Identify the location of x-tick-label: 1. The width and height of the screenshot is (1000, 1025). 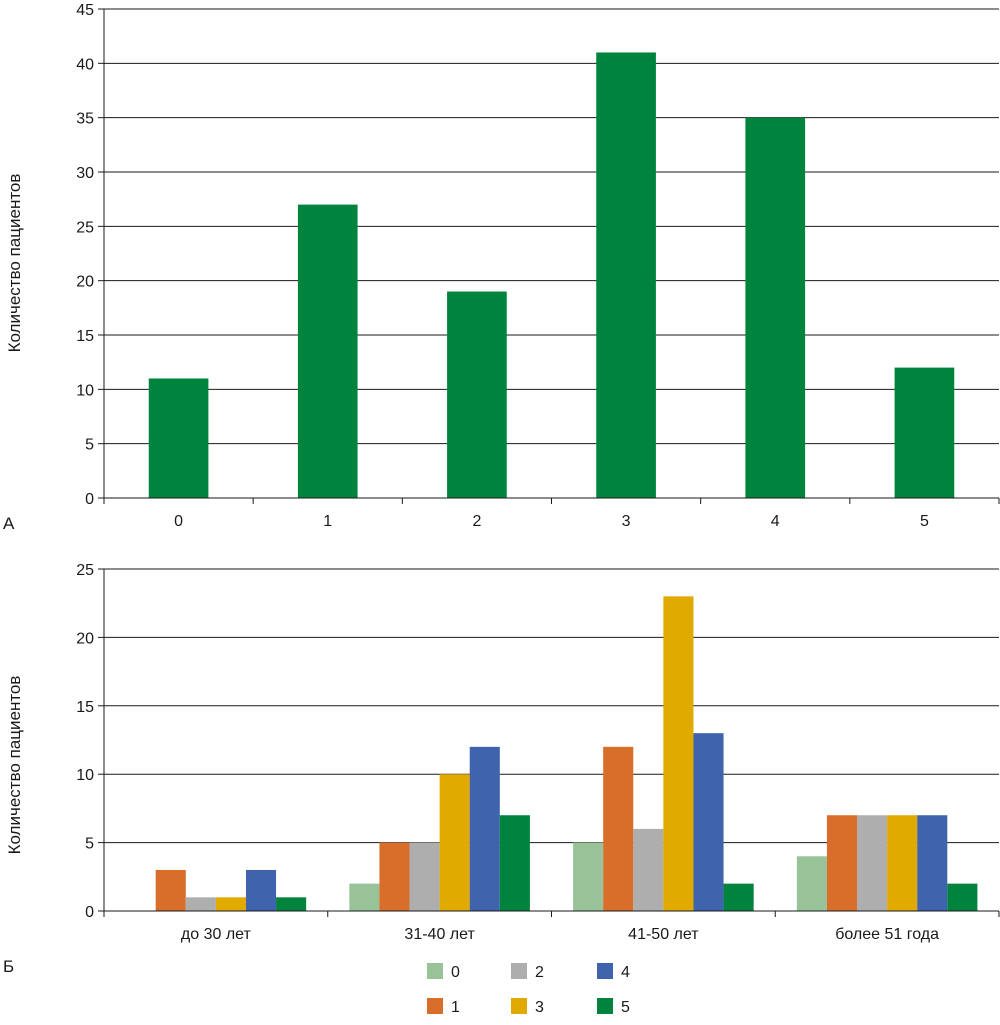
(327, 521).